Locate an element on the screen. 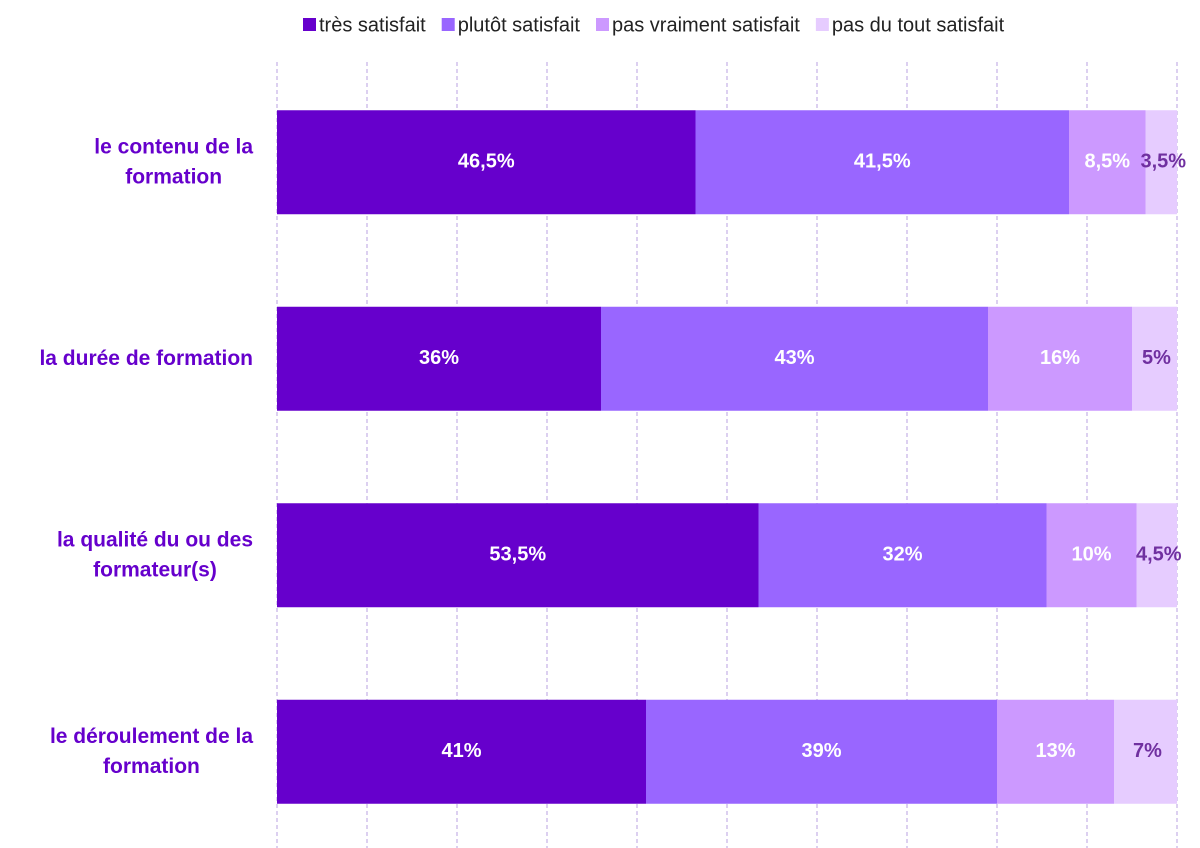  category-label: la durée de formation is located at coordinates (146, 357).